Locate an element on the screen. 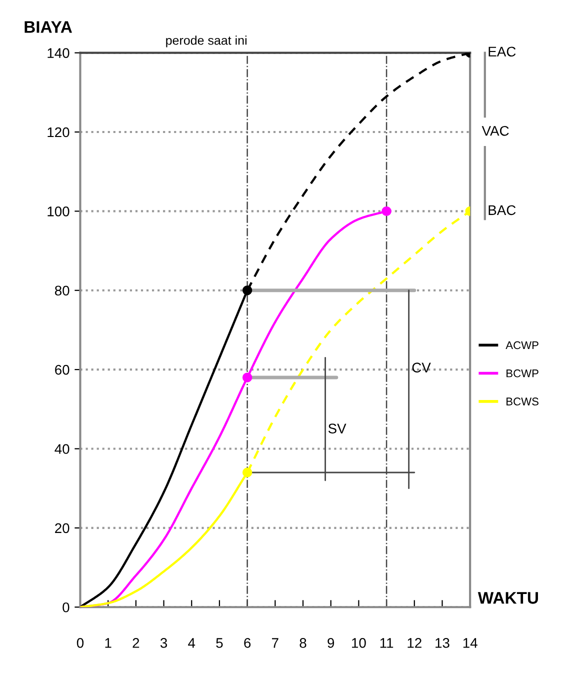 The height and width of the screenshot is (686, 565). text: VAC is located at coordinates (495, 131).